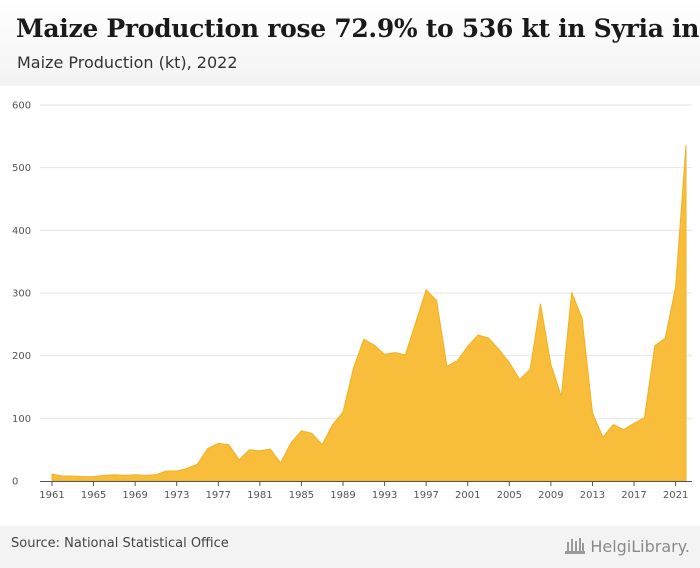 This screenshot has width=700, height=568. Describe the element at coordinates (127, 62) in the screenshot. I see `chart-subtitle: Maize Production (kt), 2022` at that location.